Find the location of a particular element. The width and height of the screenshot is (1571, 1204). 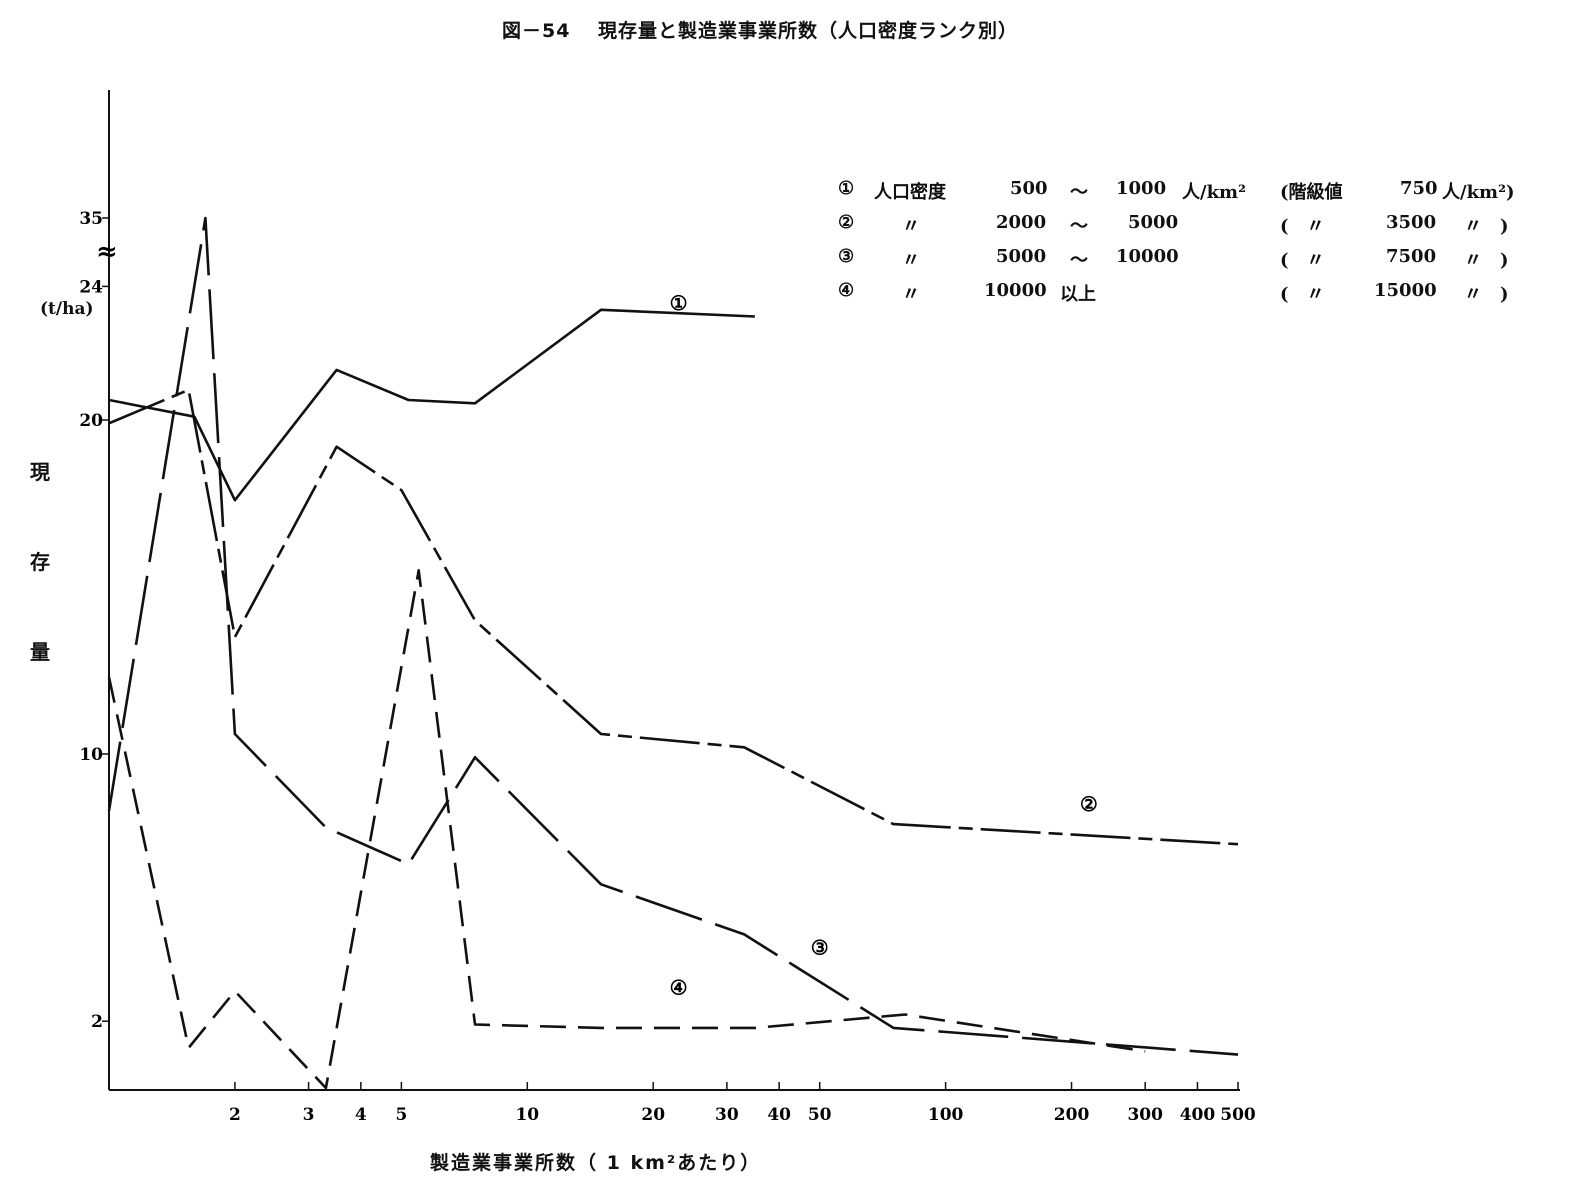

legend-low-4: 10000 is located at coordinates (1015, 290).